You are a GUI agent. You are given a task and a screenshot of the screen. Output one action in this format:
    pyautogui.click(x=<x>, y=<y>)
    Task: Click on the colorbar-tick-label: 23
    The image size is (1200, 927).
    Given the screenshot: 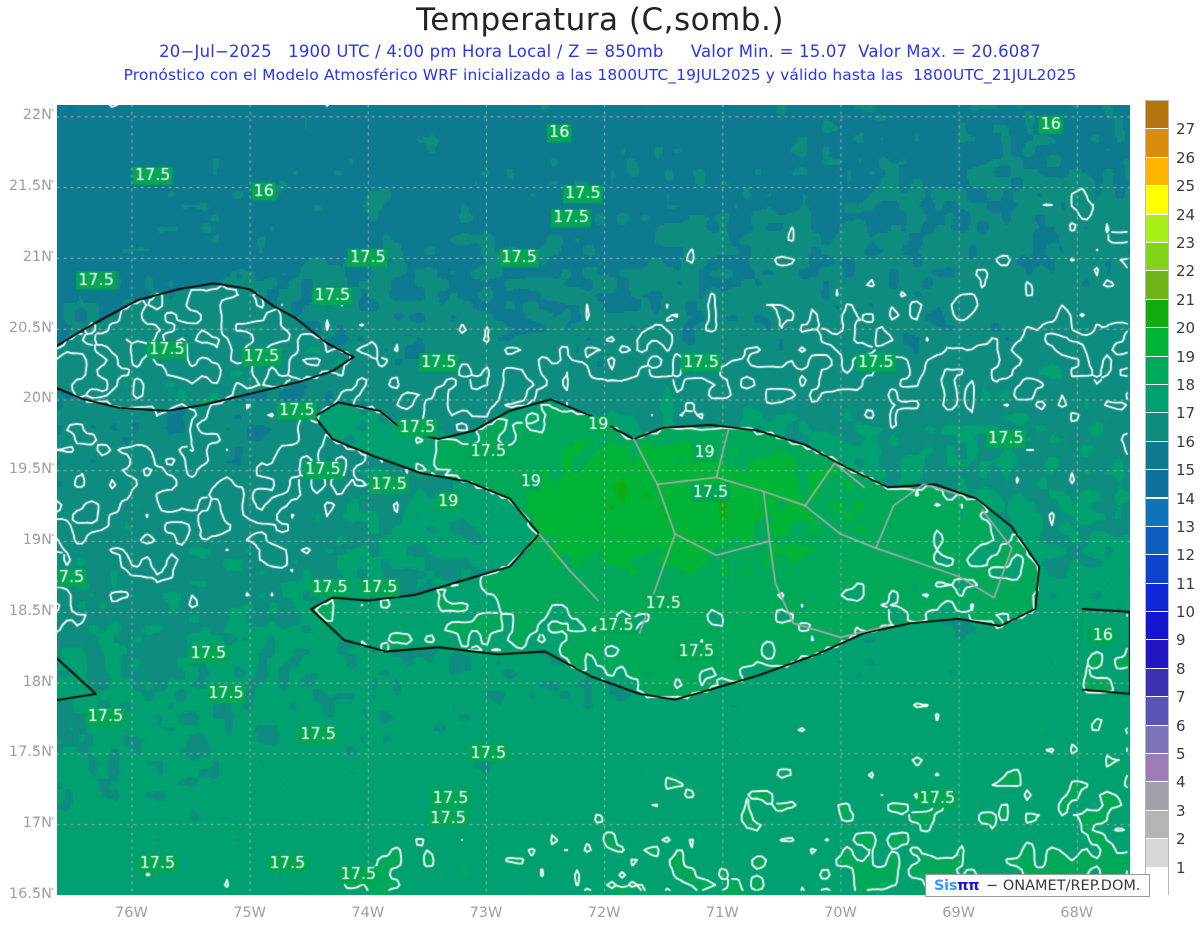 What is the action you would take?
    pyautogui.click(x=1186, y=242)
    